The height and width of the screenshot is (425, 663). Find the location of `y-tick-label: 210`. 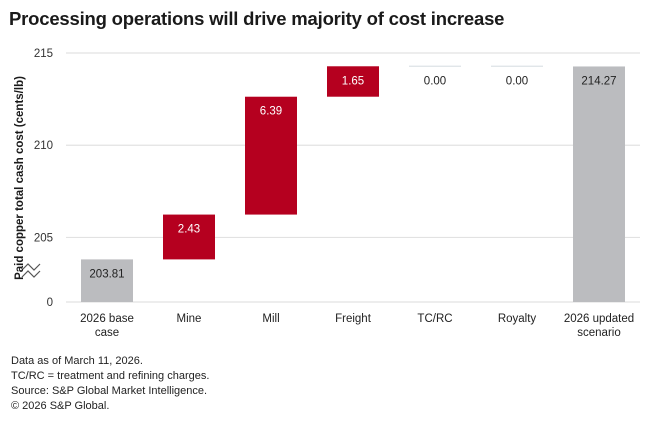

y-tick-label: 210 is located at coordinates (43, 146).